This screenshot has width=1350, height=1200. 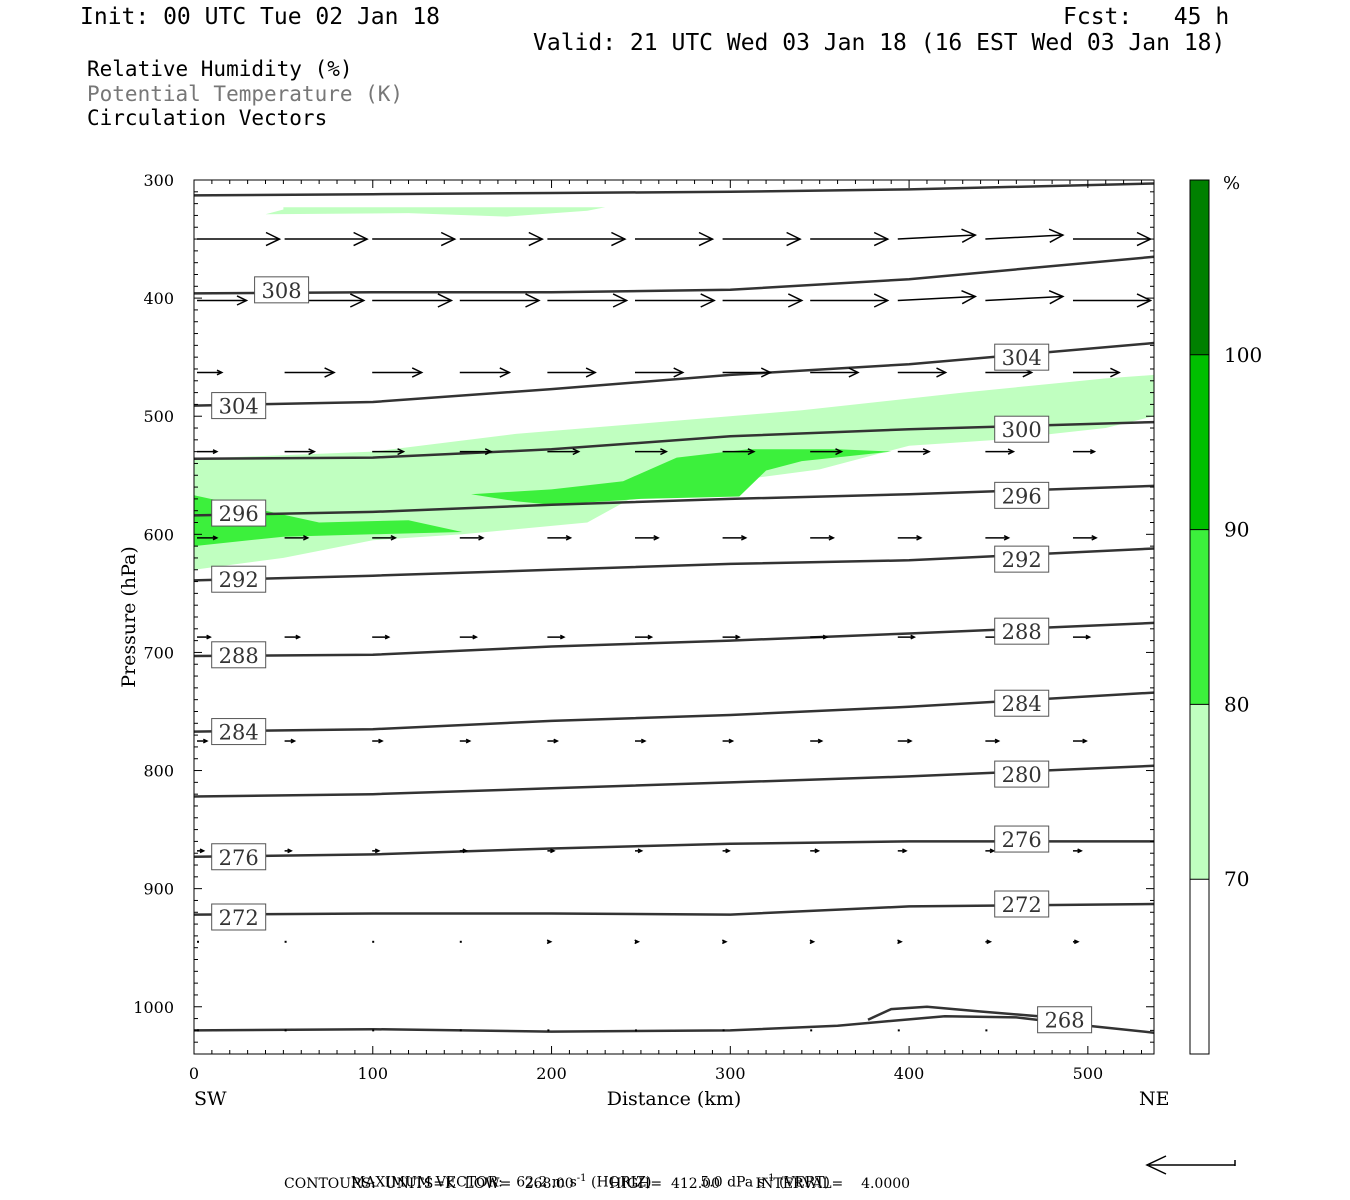 I want to click on x-tick-label: 500, so click(x=1088, y=1073).